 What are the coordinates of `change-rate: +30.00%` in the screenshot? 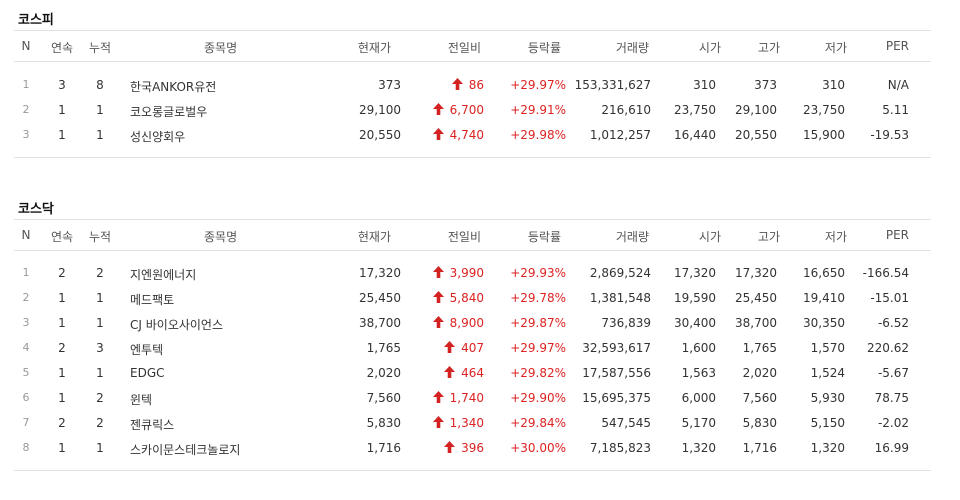 It's located at (538, 448).